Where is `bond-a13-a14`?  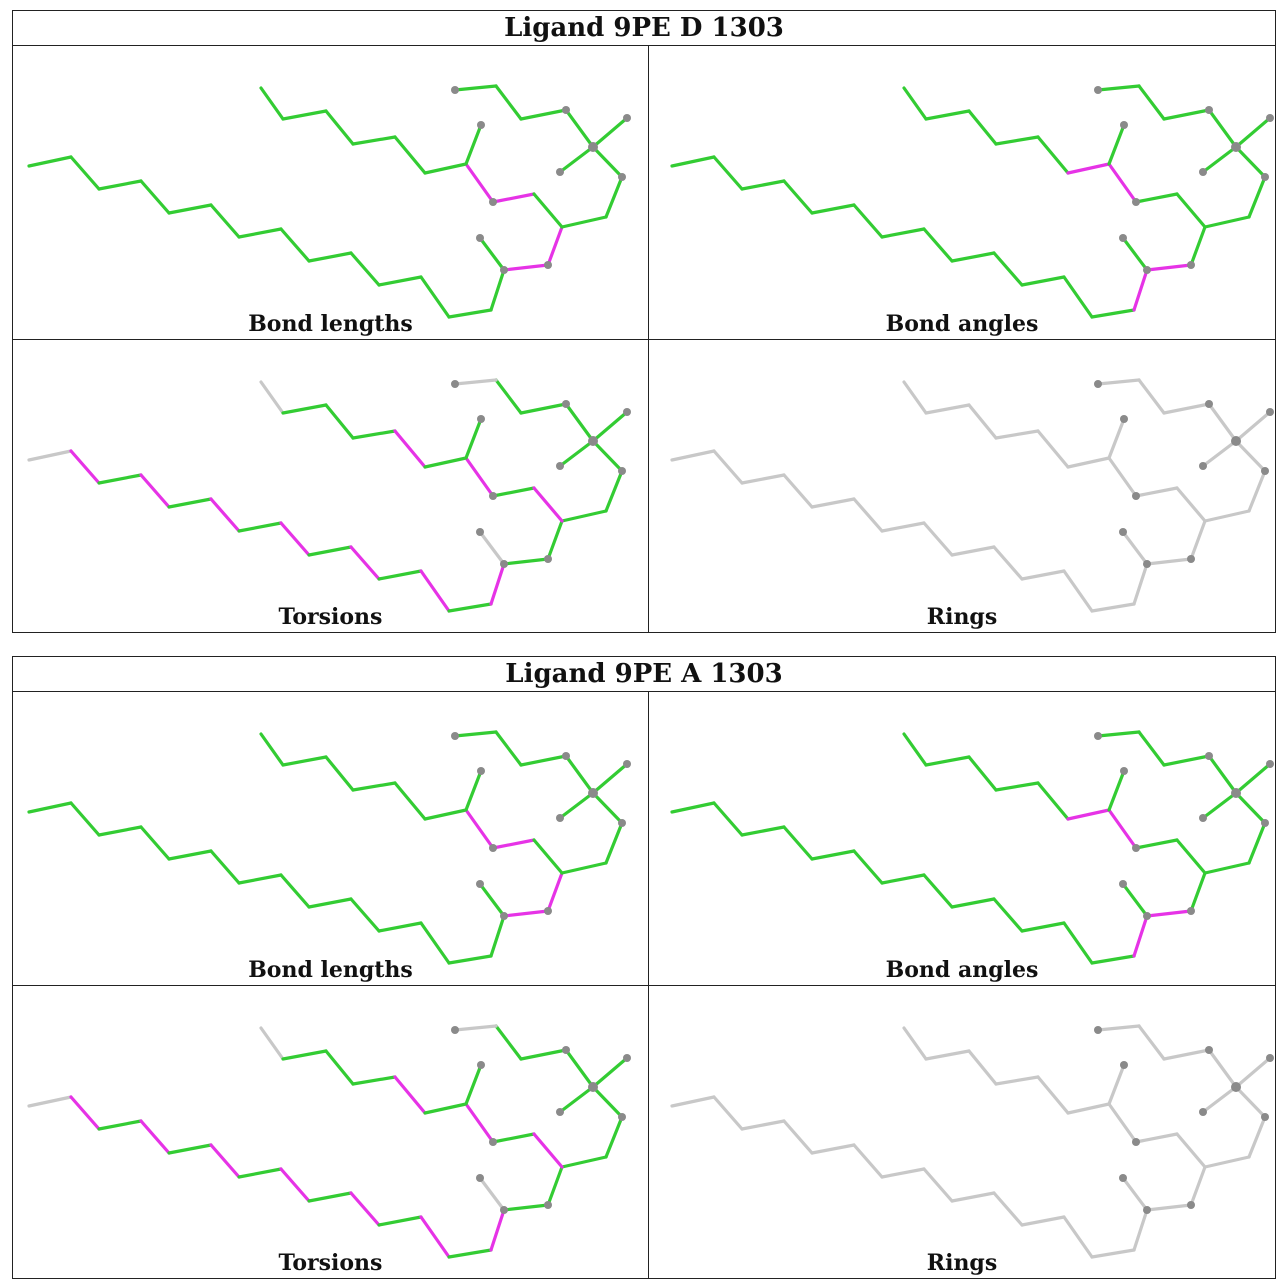
bond-a13-a14 is located at coordinates (1113, 1253).